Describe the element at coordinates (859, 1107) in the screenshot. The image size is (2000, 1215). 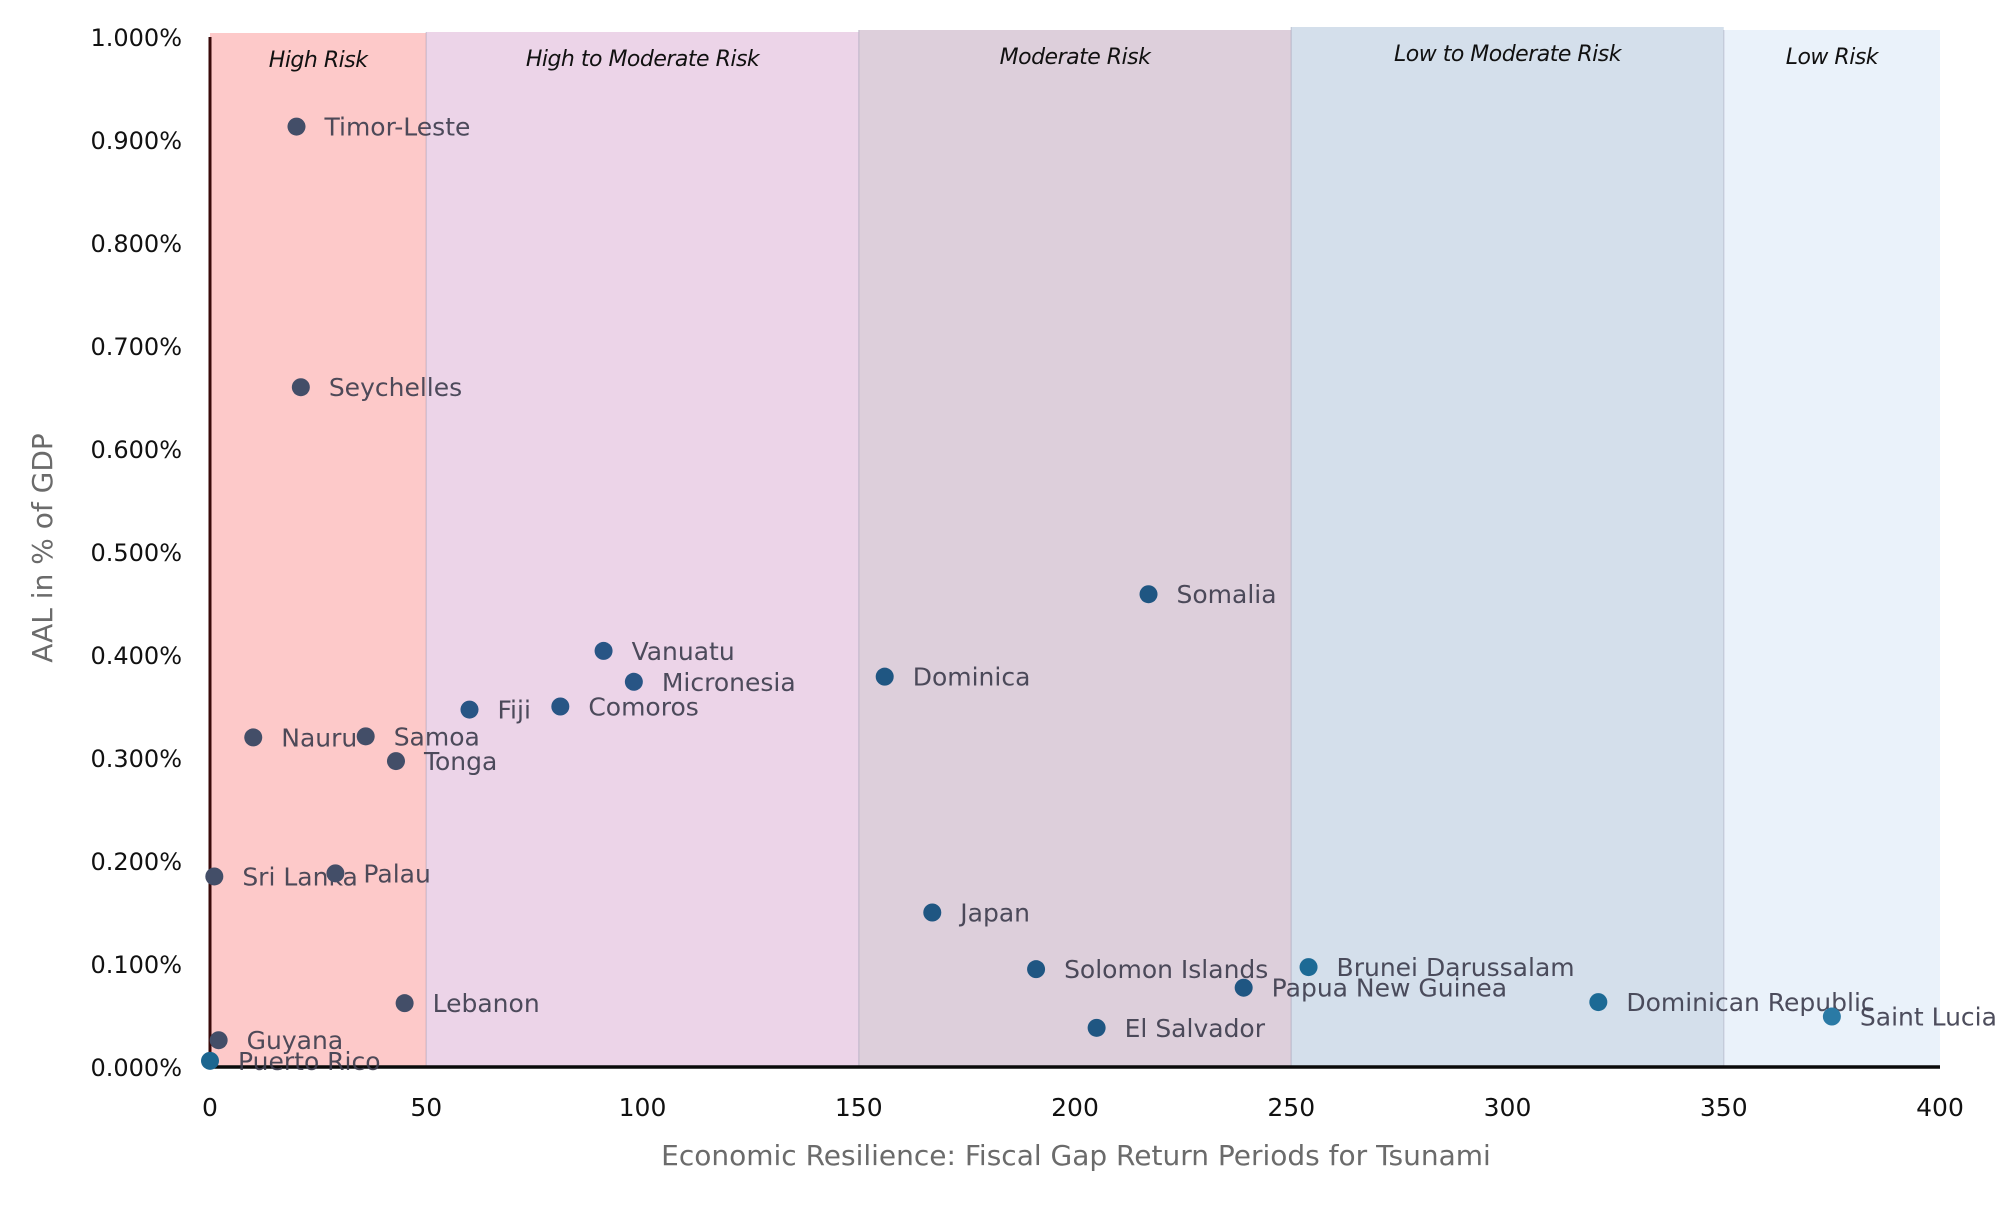
I see `x-tick-label: 150` at that location.